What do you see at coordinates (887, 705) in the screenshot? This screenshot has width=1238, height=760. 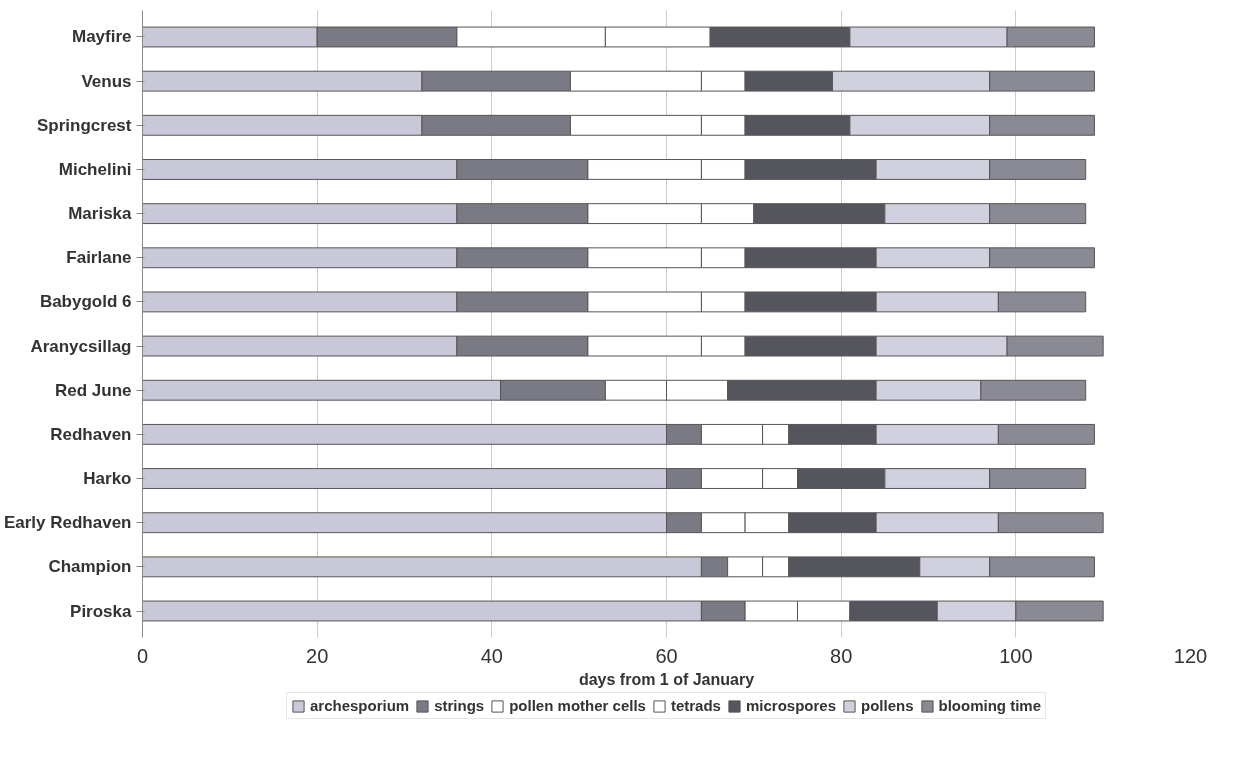 I see `legend-label: pollens` at bounding box center [887, 705].